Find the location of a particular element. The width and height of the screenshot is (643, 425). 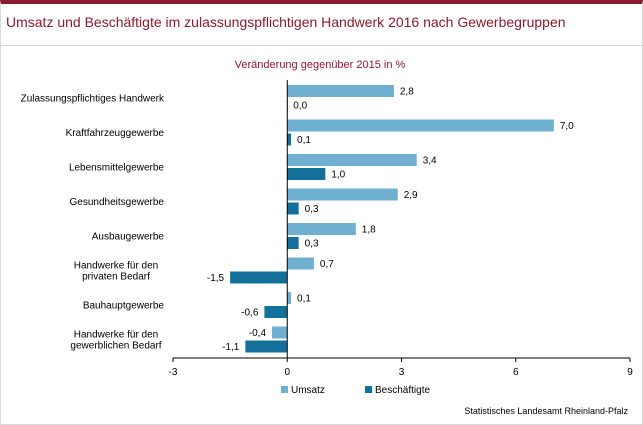

chart-subtitle: Veränderung gegenüber 2015 in % is located at coordinates (320, 65).